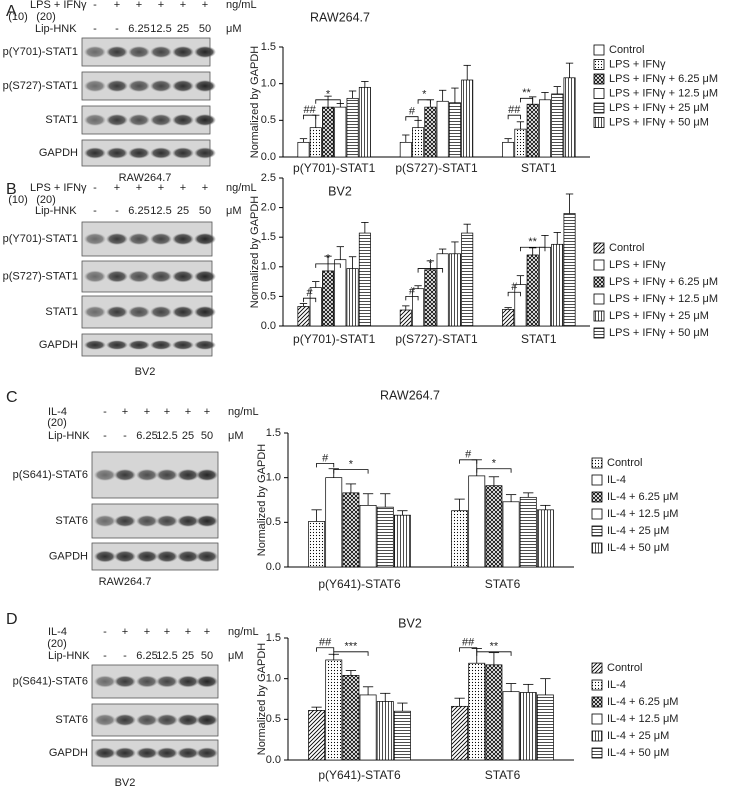  I want to click on treatment-dose: (20), so click(46, 200).